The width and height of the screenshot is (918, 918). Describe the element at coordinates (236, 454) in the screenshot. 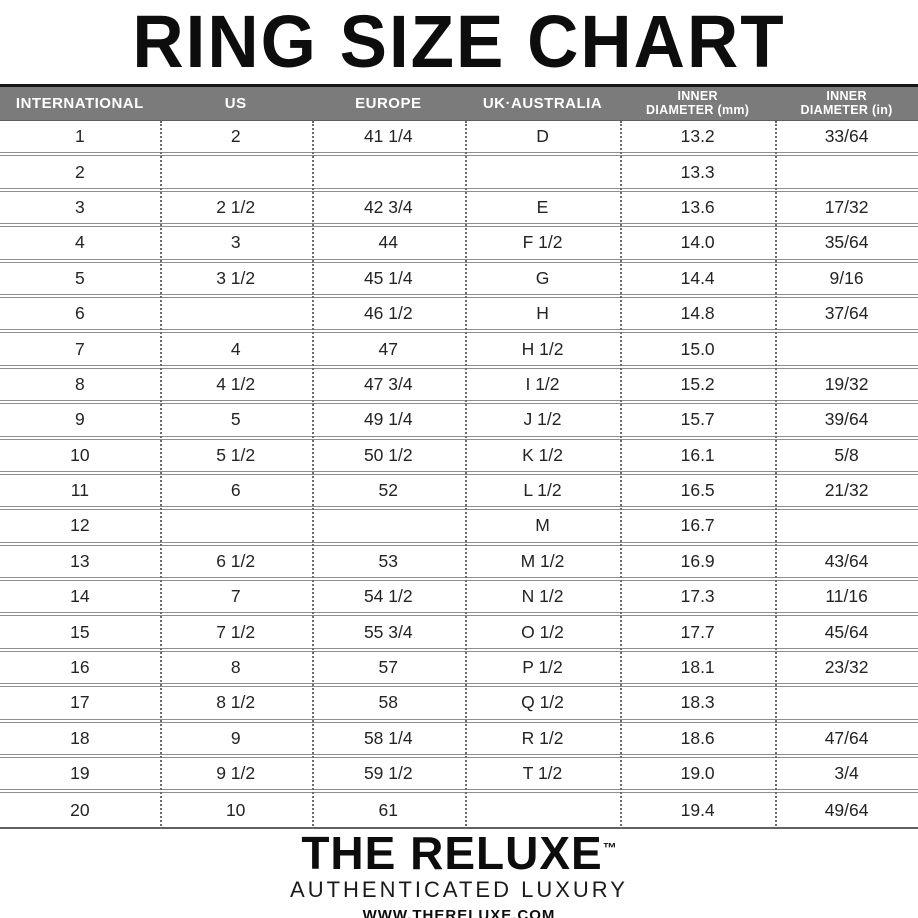

I see `cell-us: 5 1/2` at that location.